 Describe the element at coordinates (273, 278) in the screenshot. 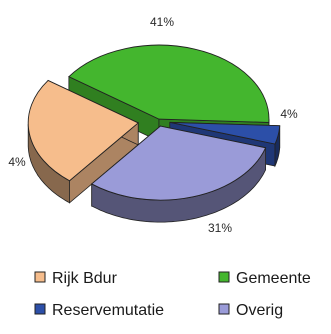

I see `legend-label-gemeente: Gemeente` at that location.